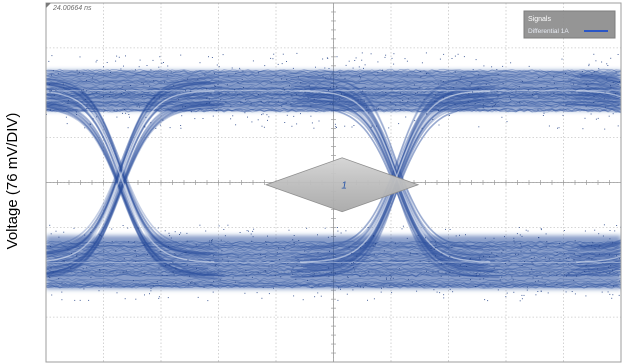  Describe the element at coordinates (333, 246) in the screenshot. I see `trace-low` at that location.